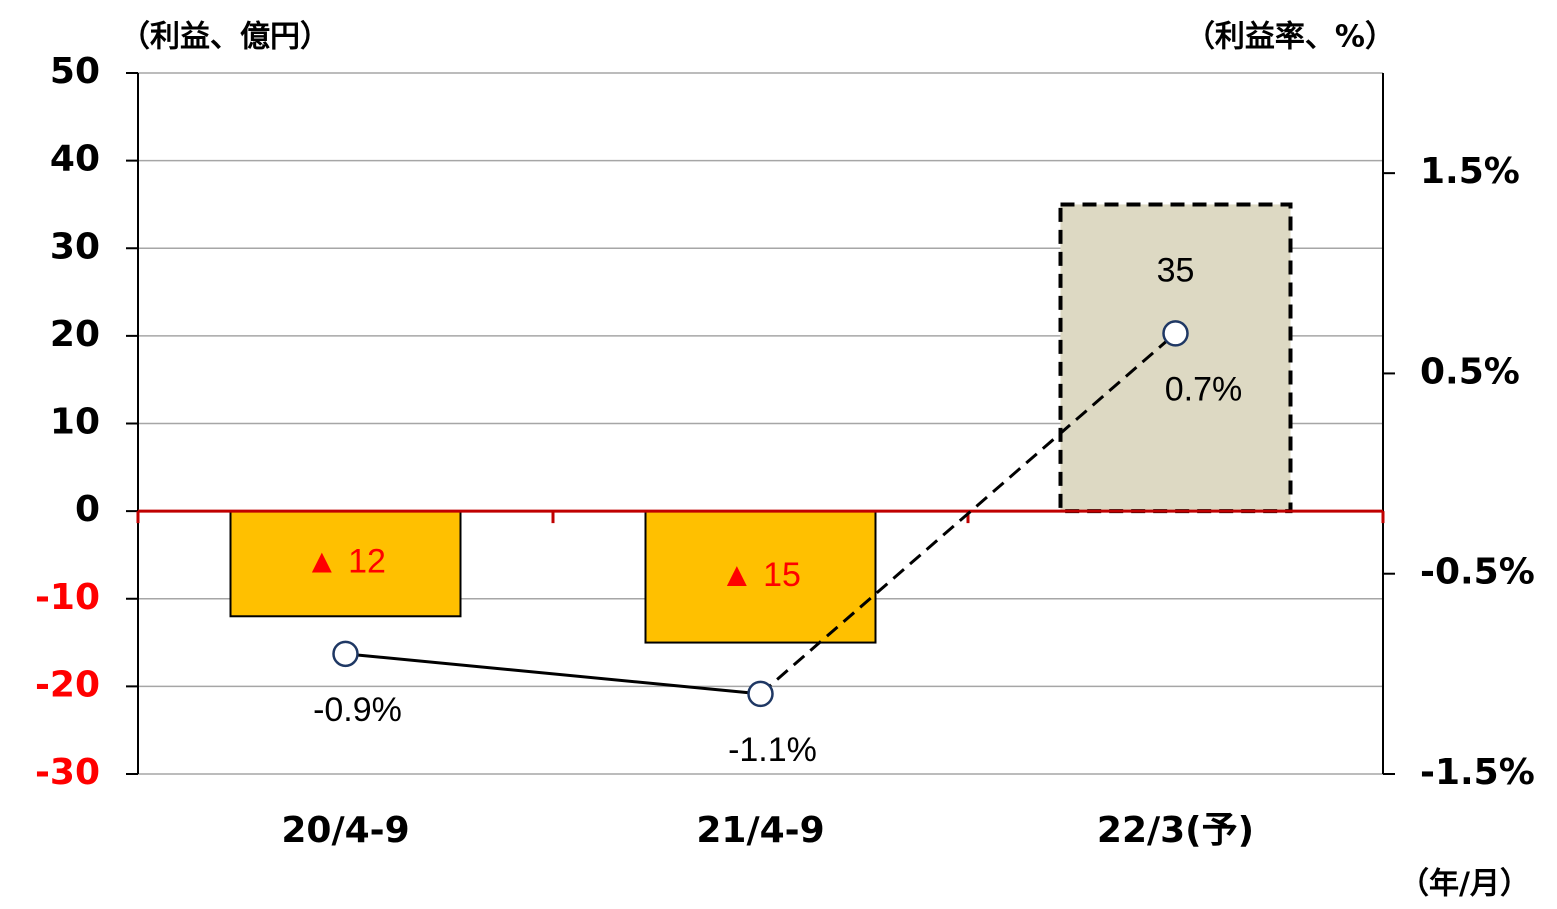 The width and height of the screenshot is (1557, 909). What do you see at coordinates (75, 159) in the screenshot?
I see `y-tick-label: 40` at bounding box center [75, 159].